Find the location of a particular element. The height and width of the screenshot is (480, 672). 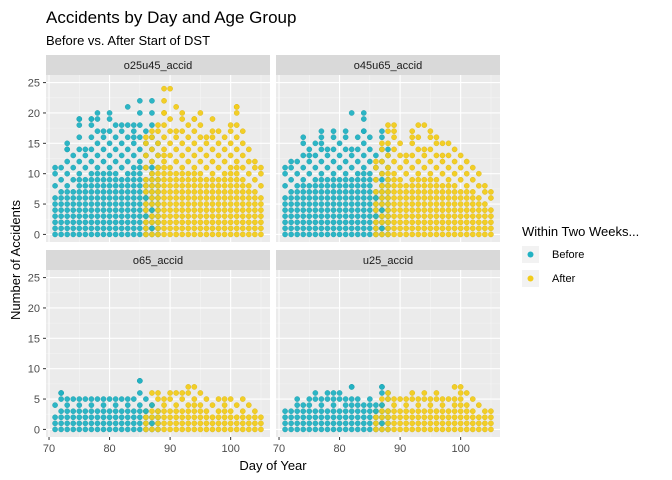

x-axis-title: Day of Year is located at coordinates (273, 465).